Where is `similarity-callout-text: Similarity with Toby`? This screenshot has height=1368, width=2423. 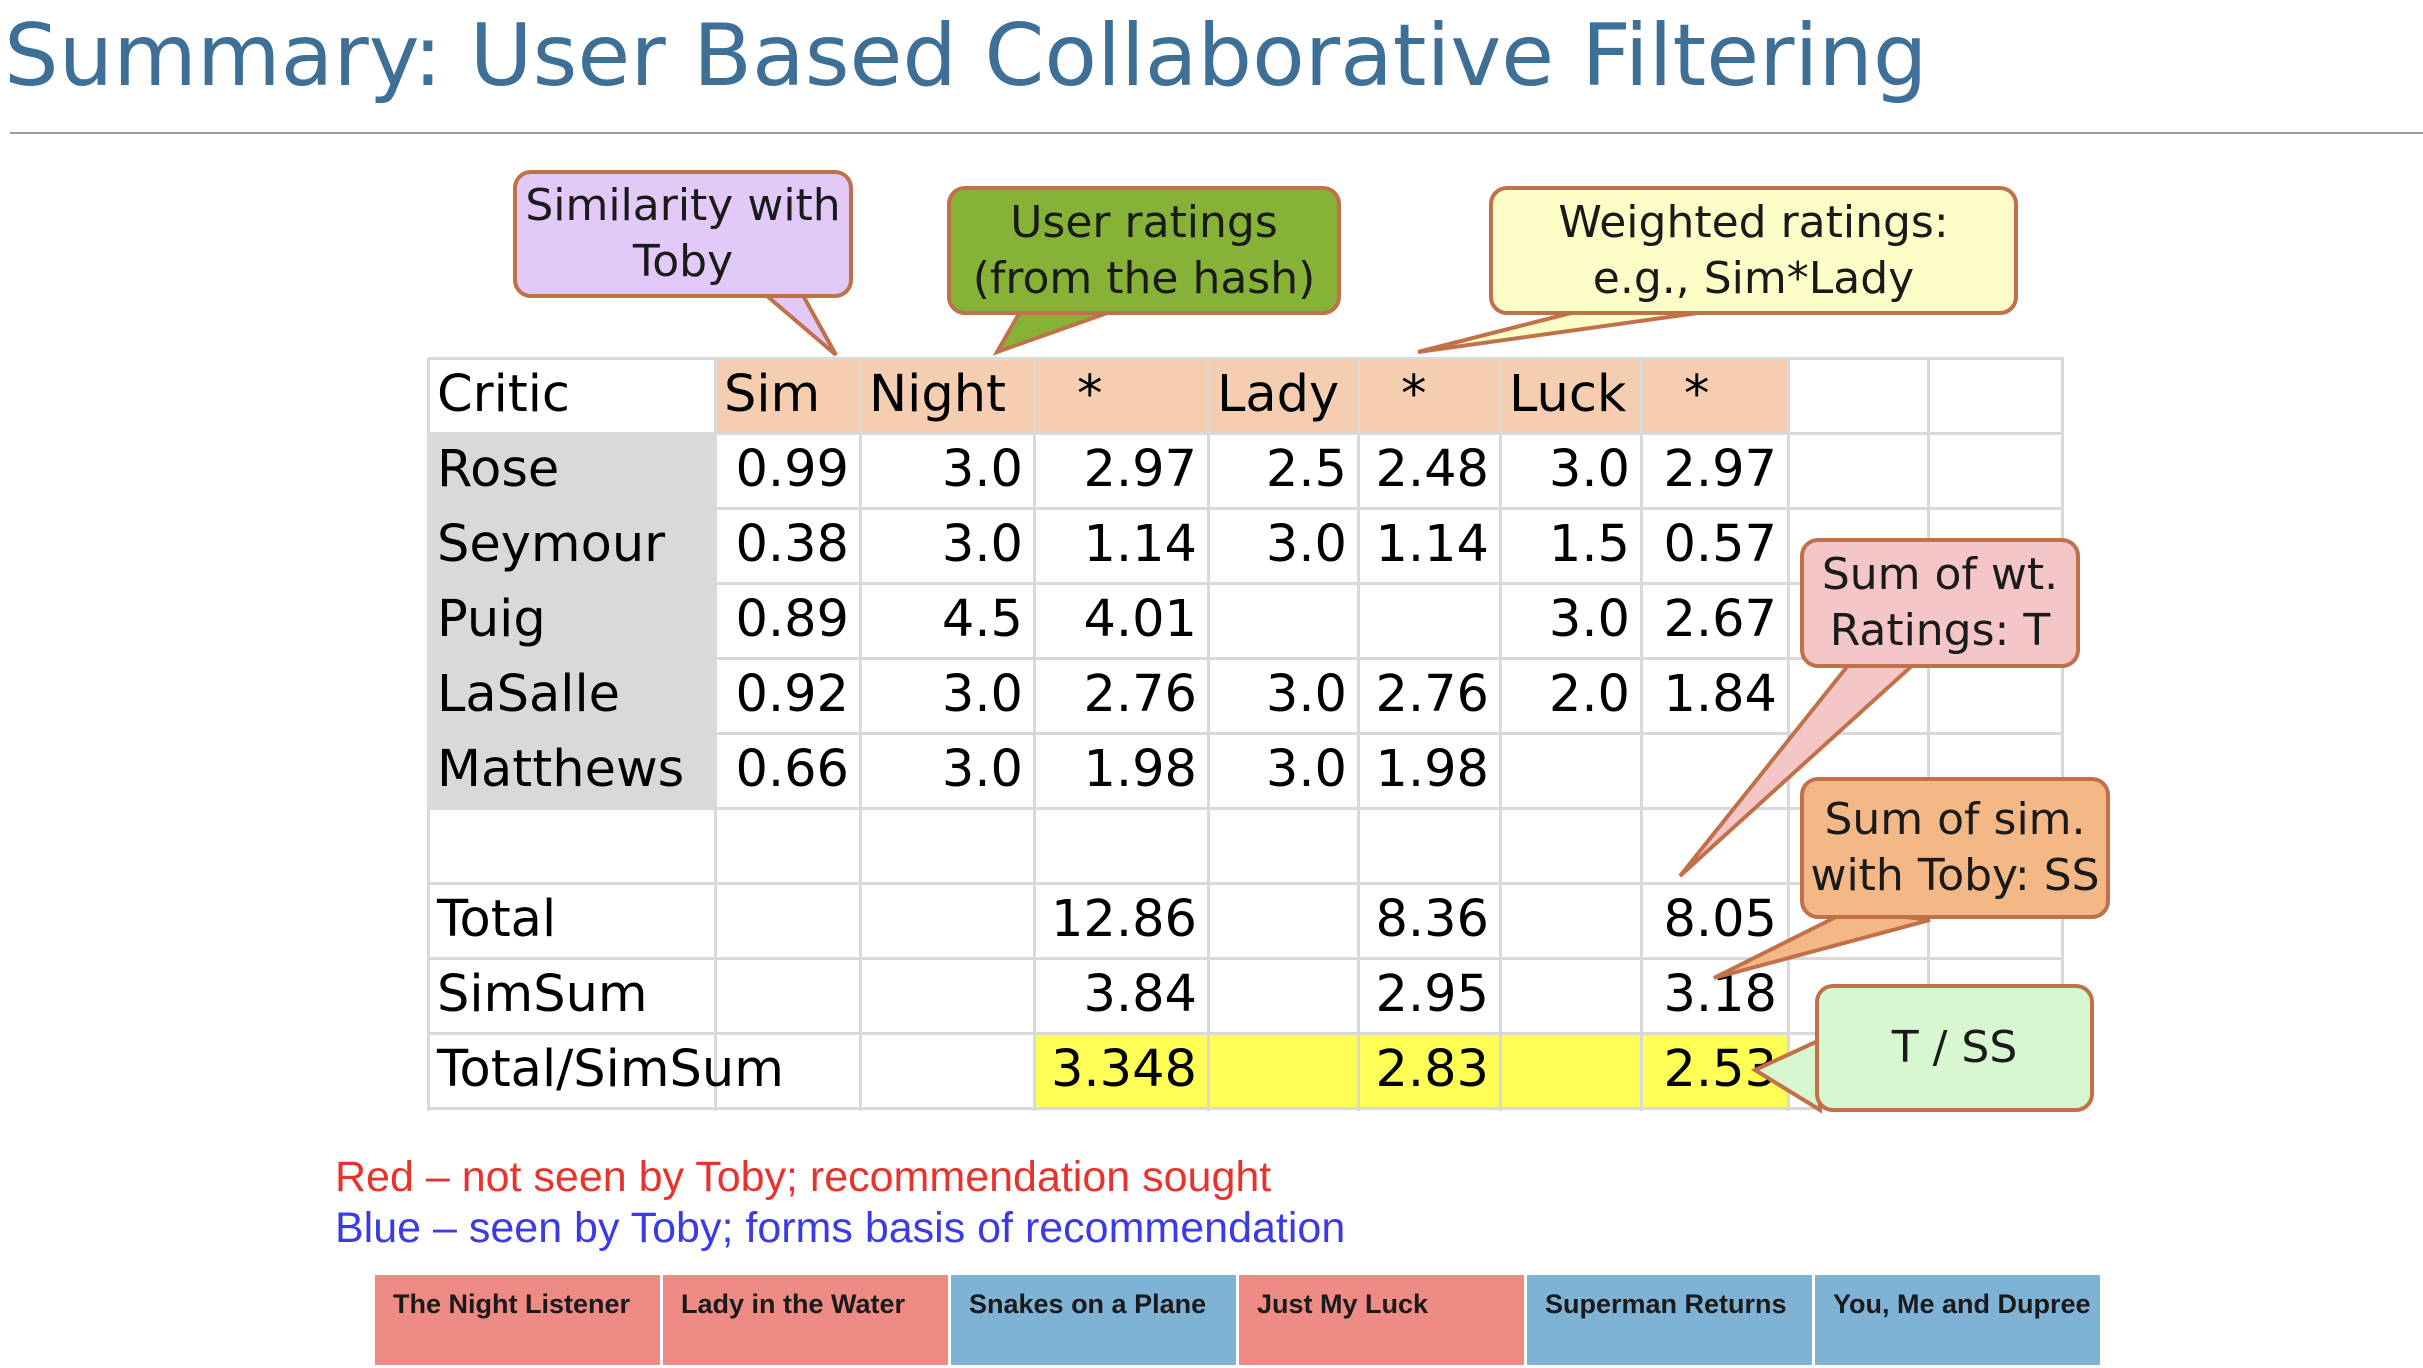 similarity-callout-text: Similarity with Toby is located at coordinates (683, 233).